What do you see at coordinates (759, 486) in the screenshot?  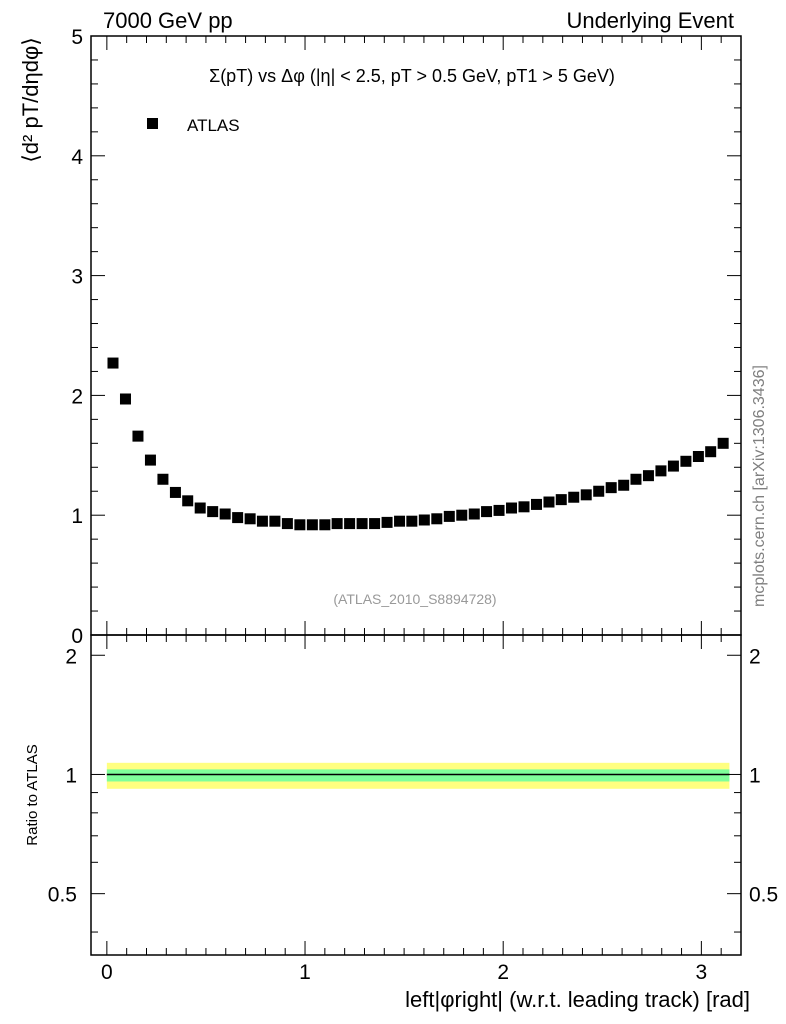 I see `side-label: mcplots.cern.ch [arXiv:1306.3436]` at bounding box center [759, 486].